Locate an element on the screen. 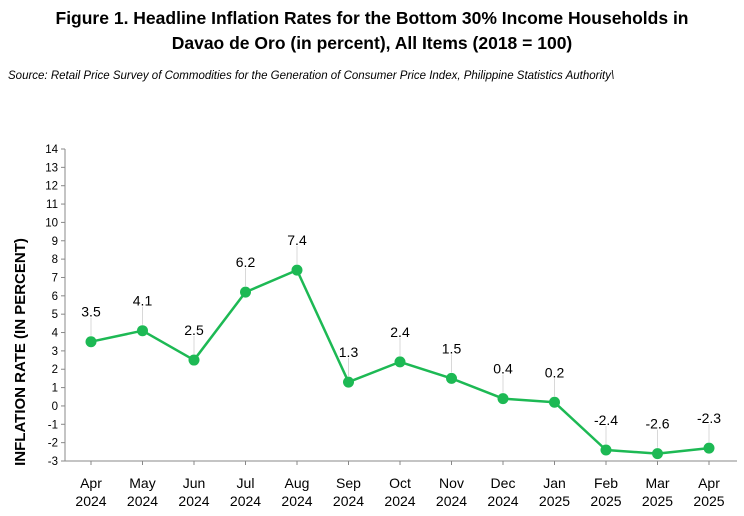 The image size is (744, 516). data-label: 2.4 is located at coordinates (400, 332).